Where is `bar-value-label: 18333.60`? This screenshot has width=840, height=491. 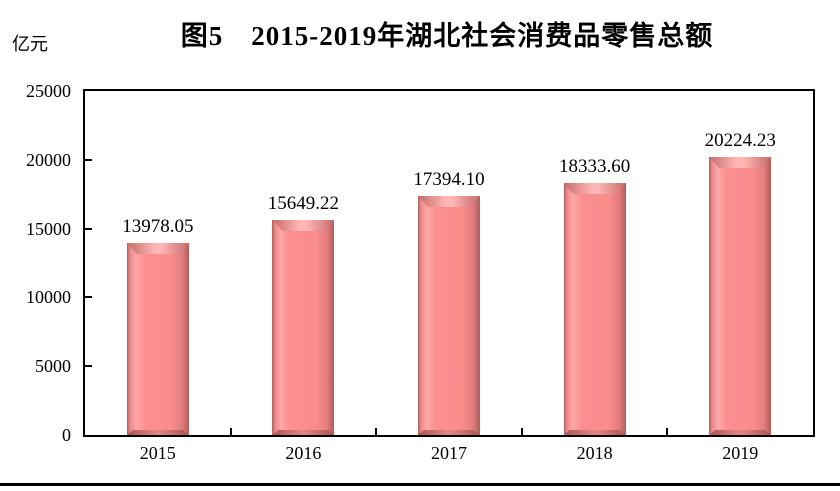
bar-value-label: 18333.60 is located at coordinates (594, 166).